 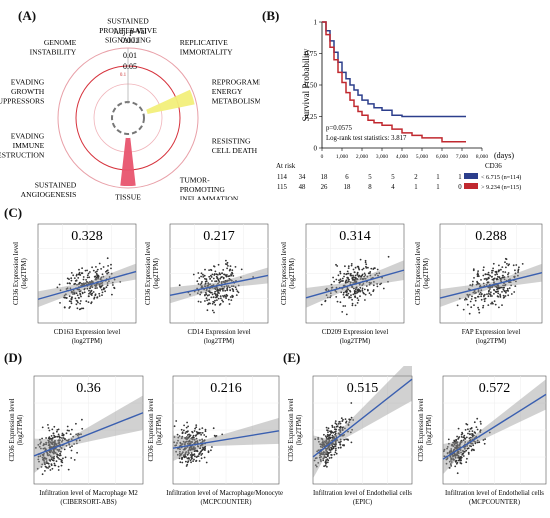 What do you see at coordinates (20, 273) in the screenshot?
I see `scatter-y-label: CD36 Expression level(log2TPM)` at bounding box center [20, 273].